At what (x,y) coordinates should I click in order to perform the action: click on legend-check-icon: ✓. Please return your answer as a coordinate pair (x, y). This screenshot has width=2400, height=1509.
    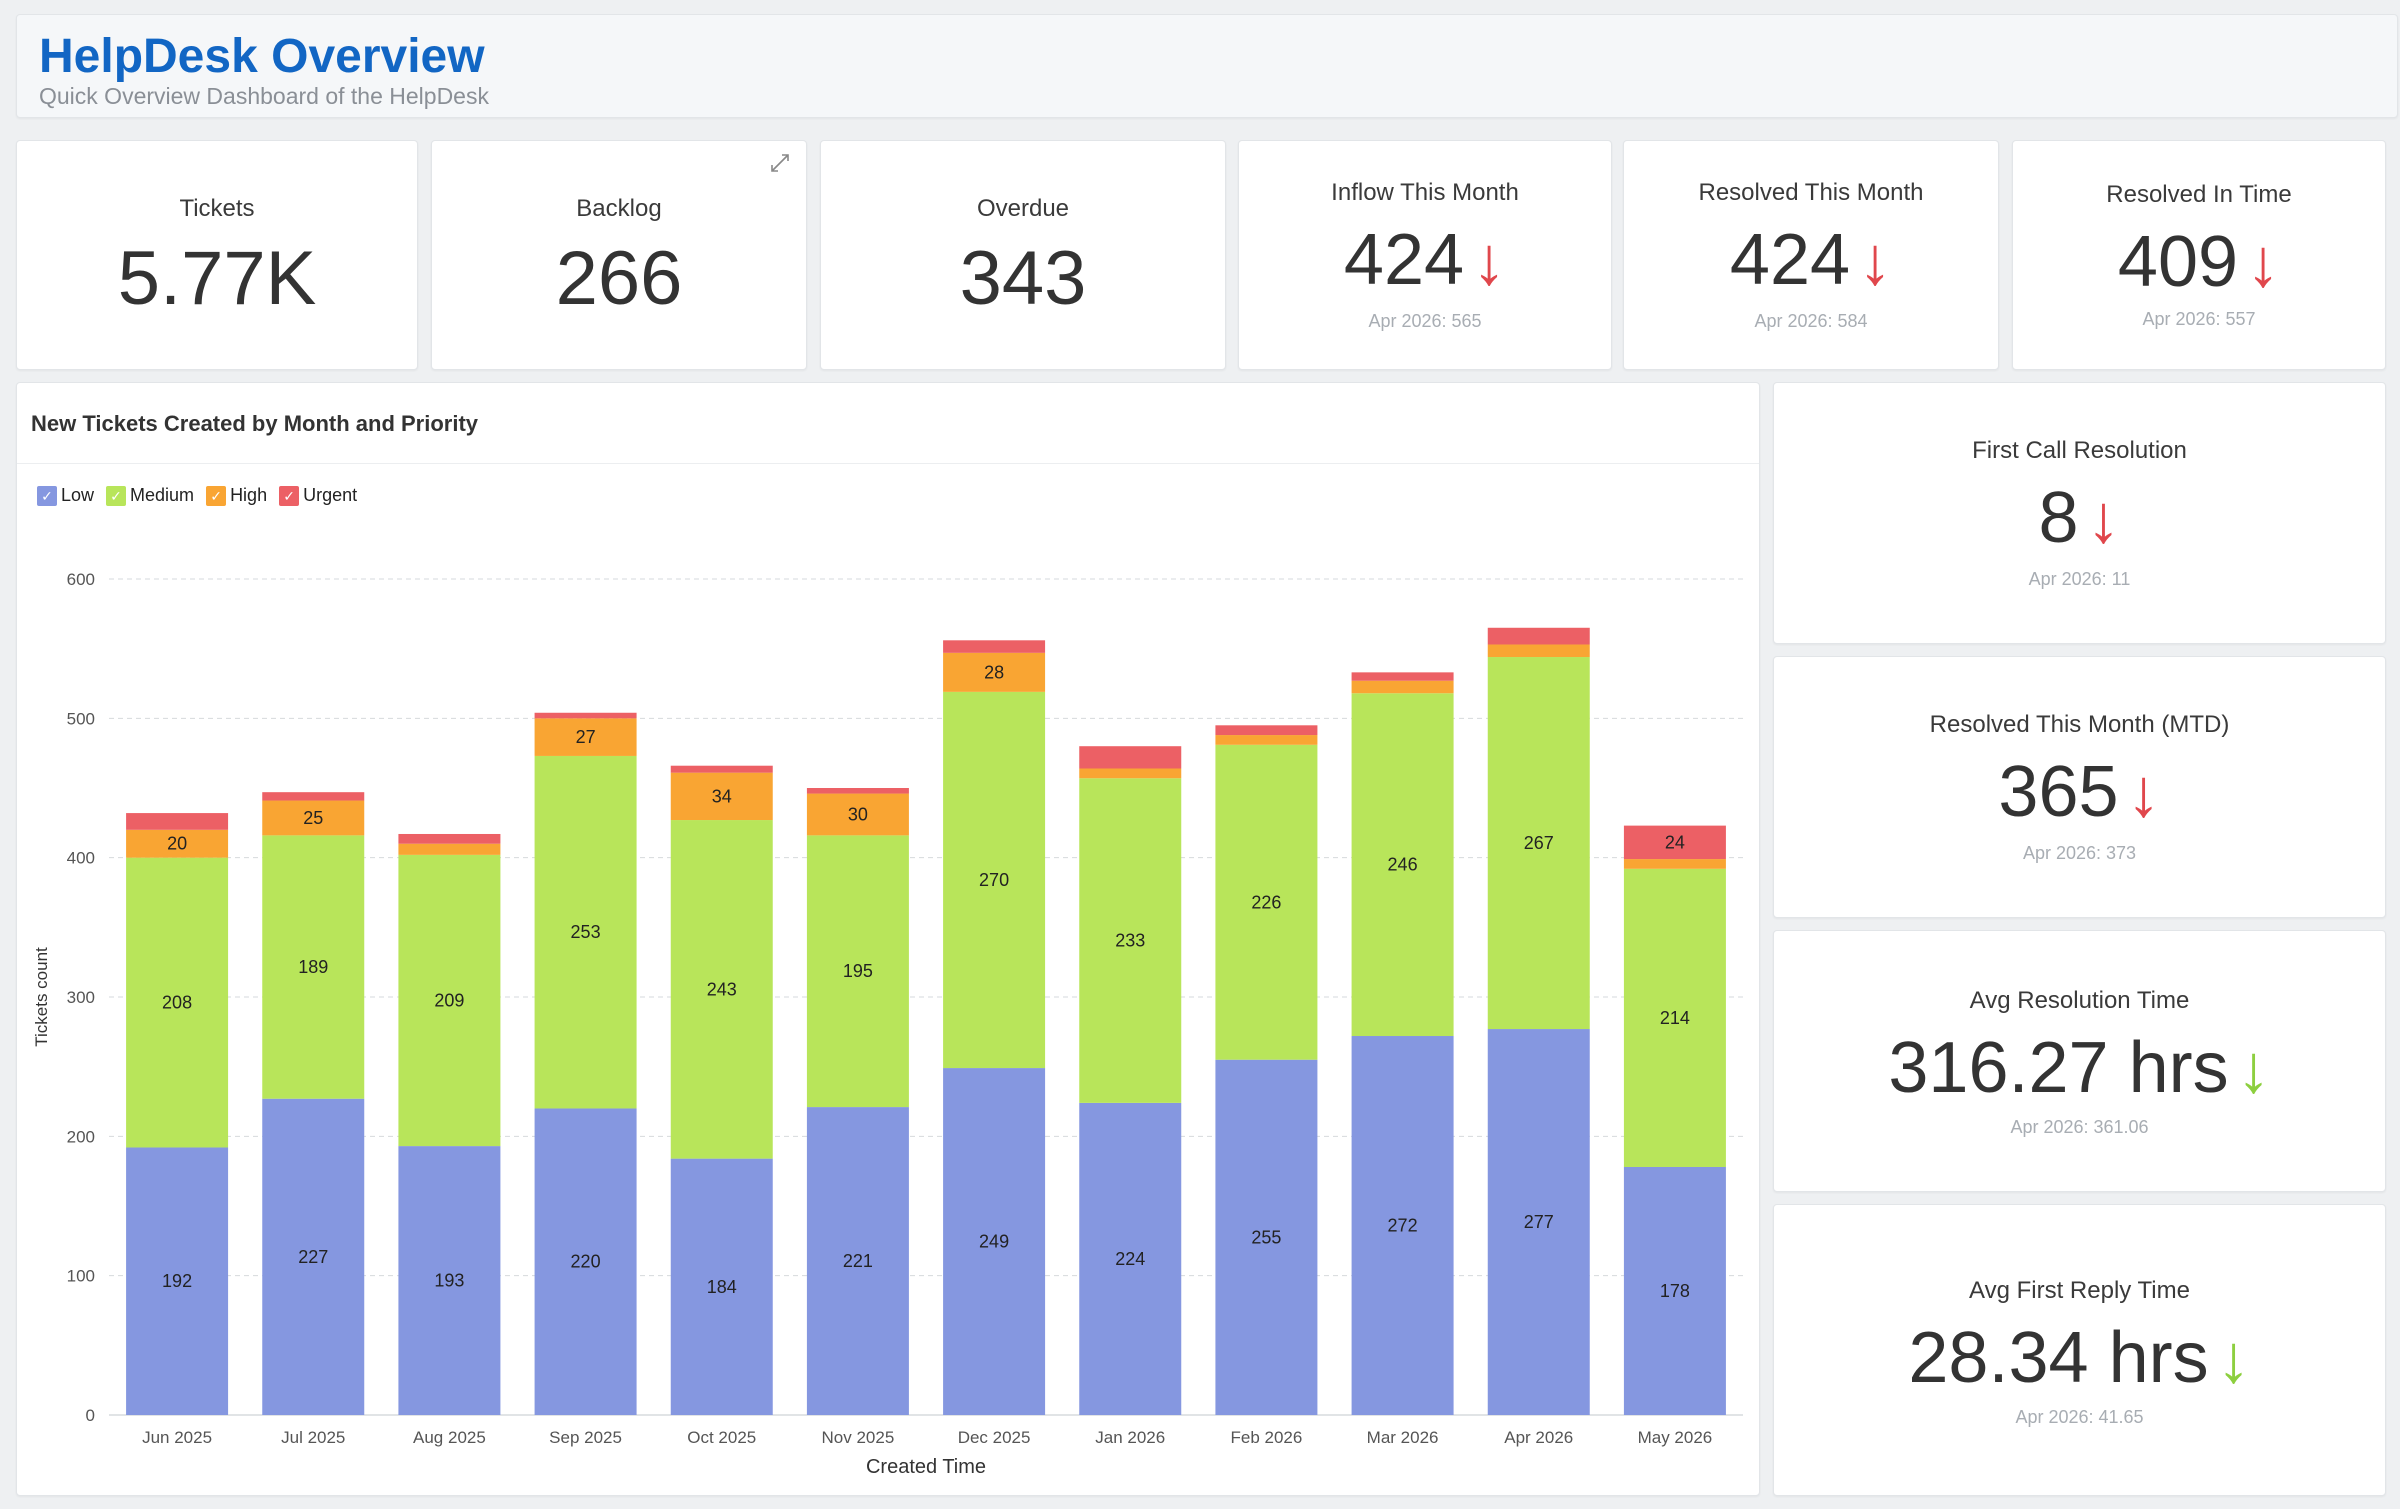
    Looking at the image, I should click on (47, 495).